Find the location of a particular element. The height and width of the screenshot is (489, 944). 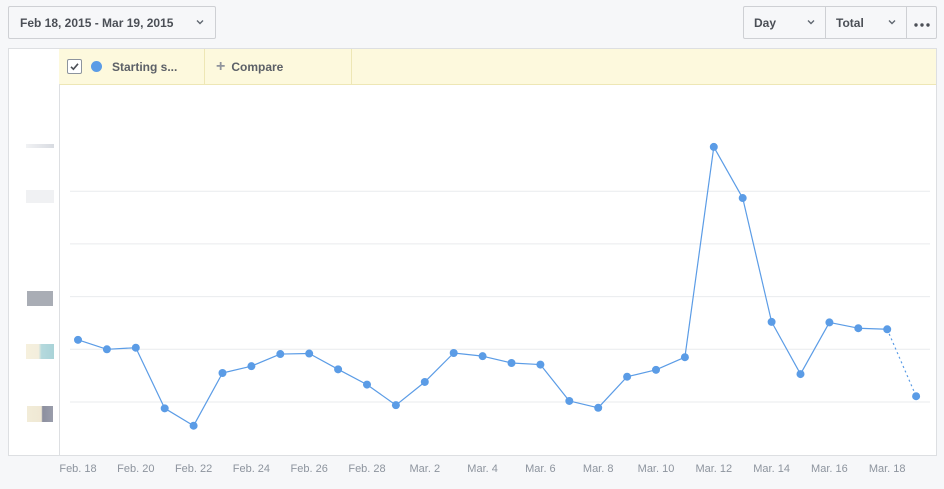

compare-label: Compare is located at coordinates (257, 66).